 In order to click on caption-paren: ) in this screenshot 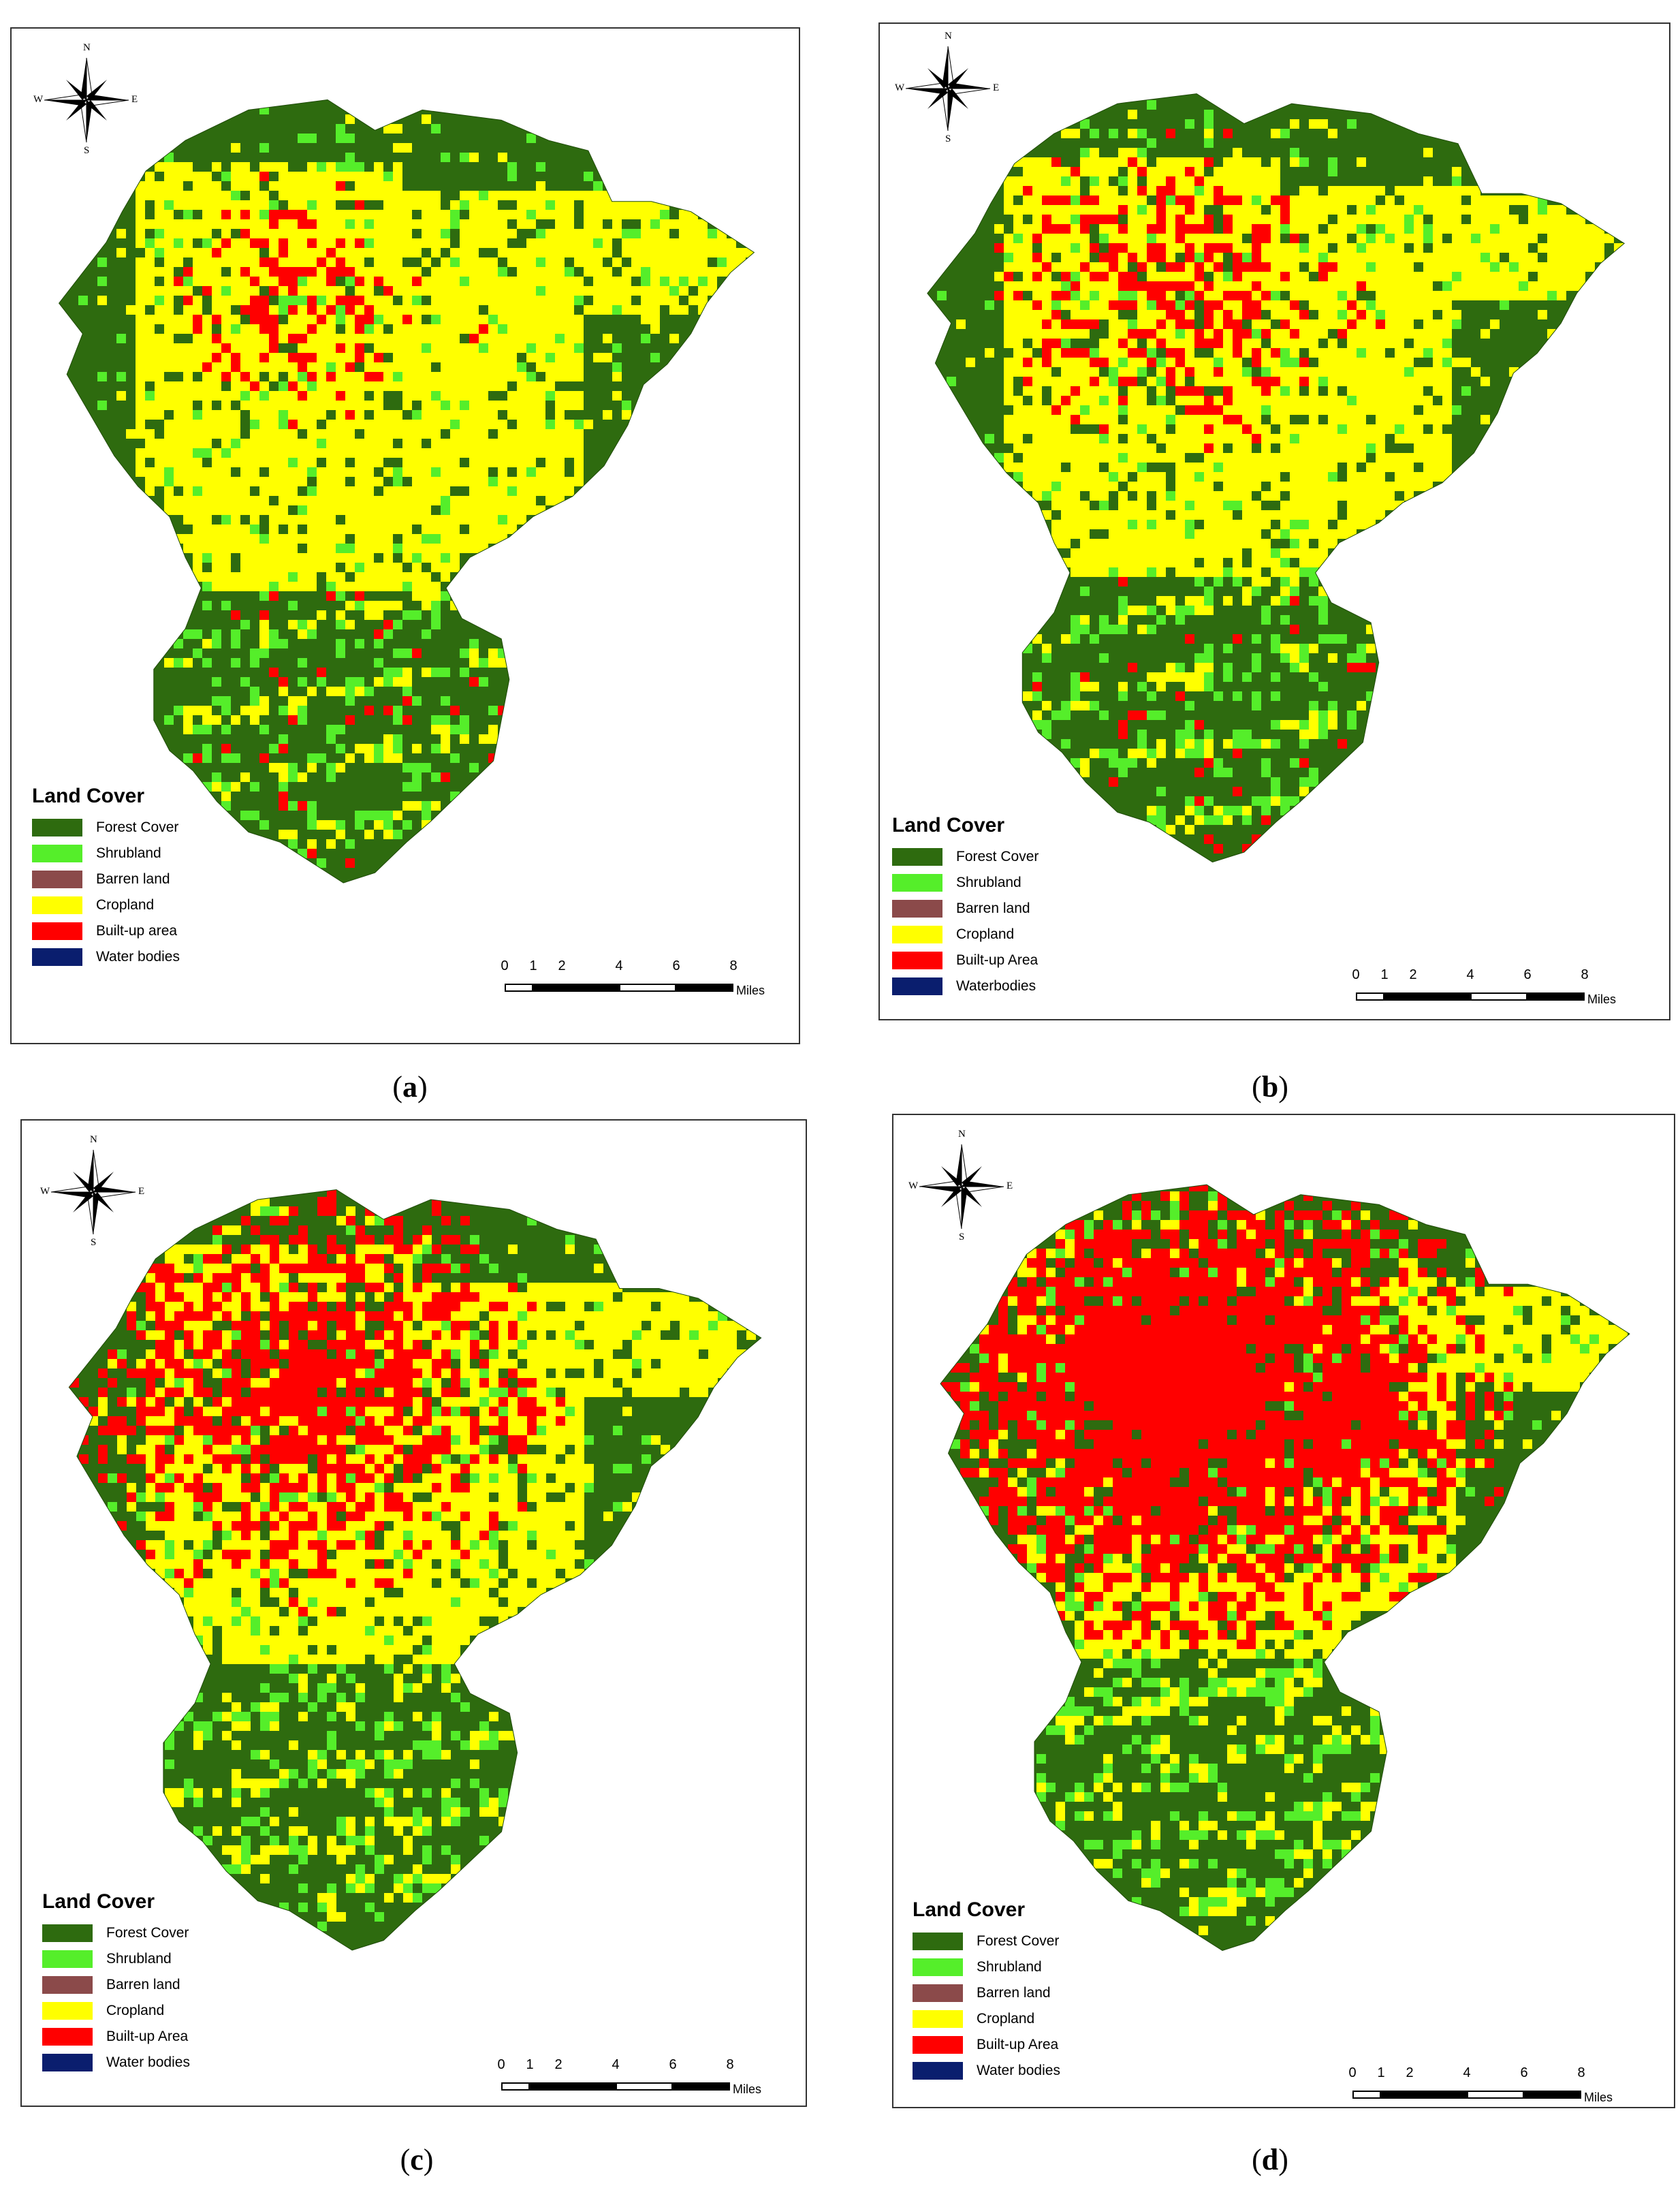, I will do `click(1283, 1087)`.